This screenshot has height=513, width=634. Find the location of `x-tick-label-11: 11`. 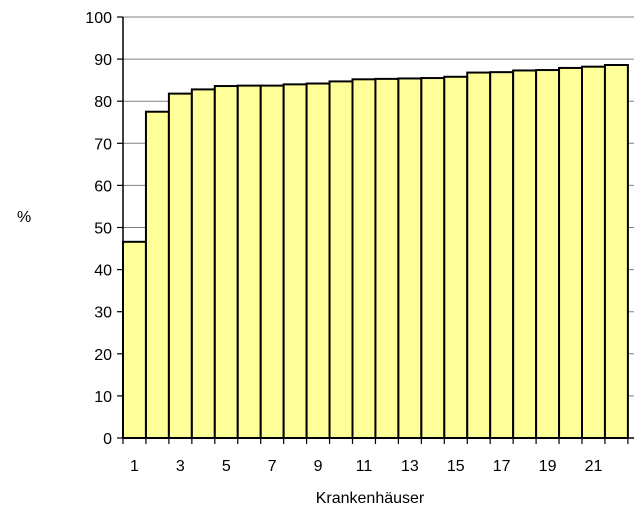

x-tick-label-11: 11 is located at coordinates (364, 466).